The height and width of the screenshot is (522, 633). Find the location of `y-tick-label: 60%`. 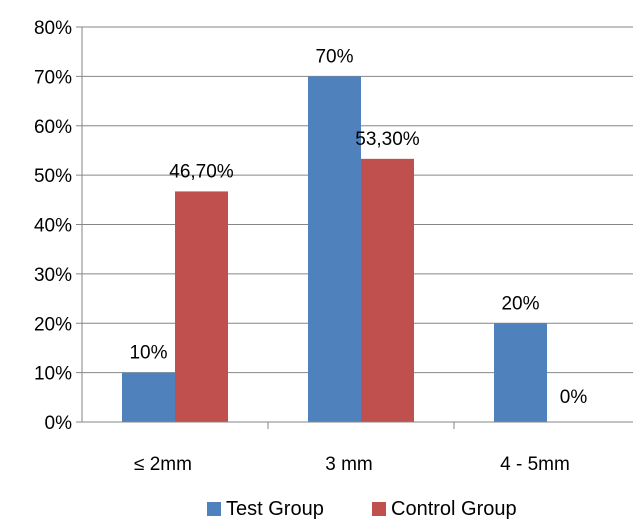

y-tick-label: 60% is located at coordinates (53, 127).